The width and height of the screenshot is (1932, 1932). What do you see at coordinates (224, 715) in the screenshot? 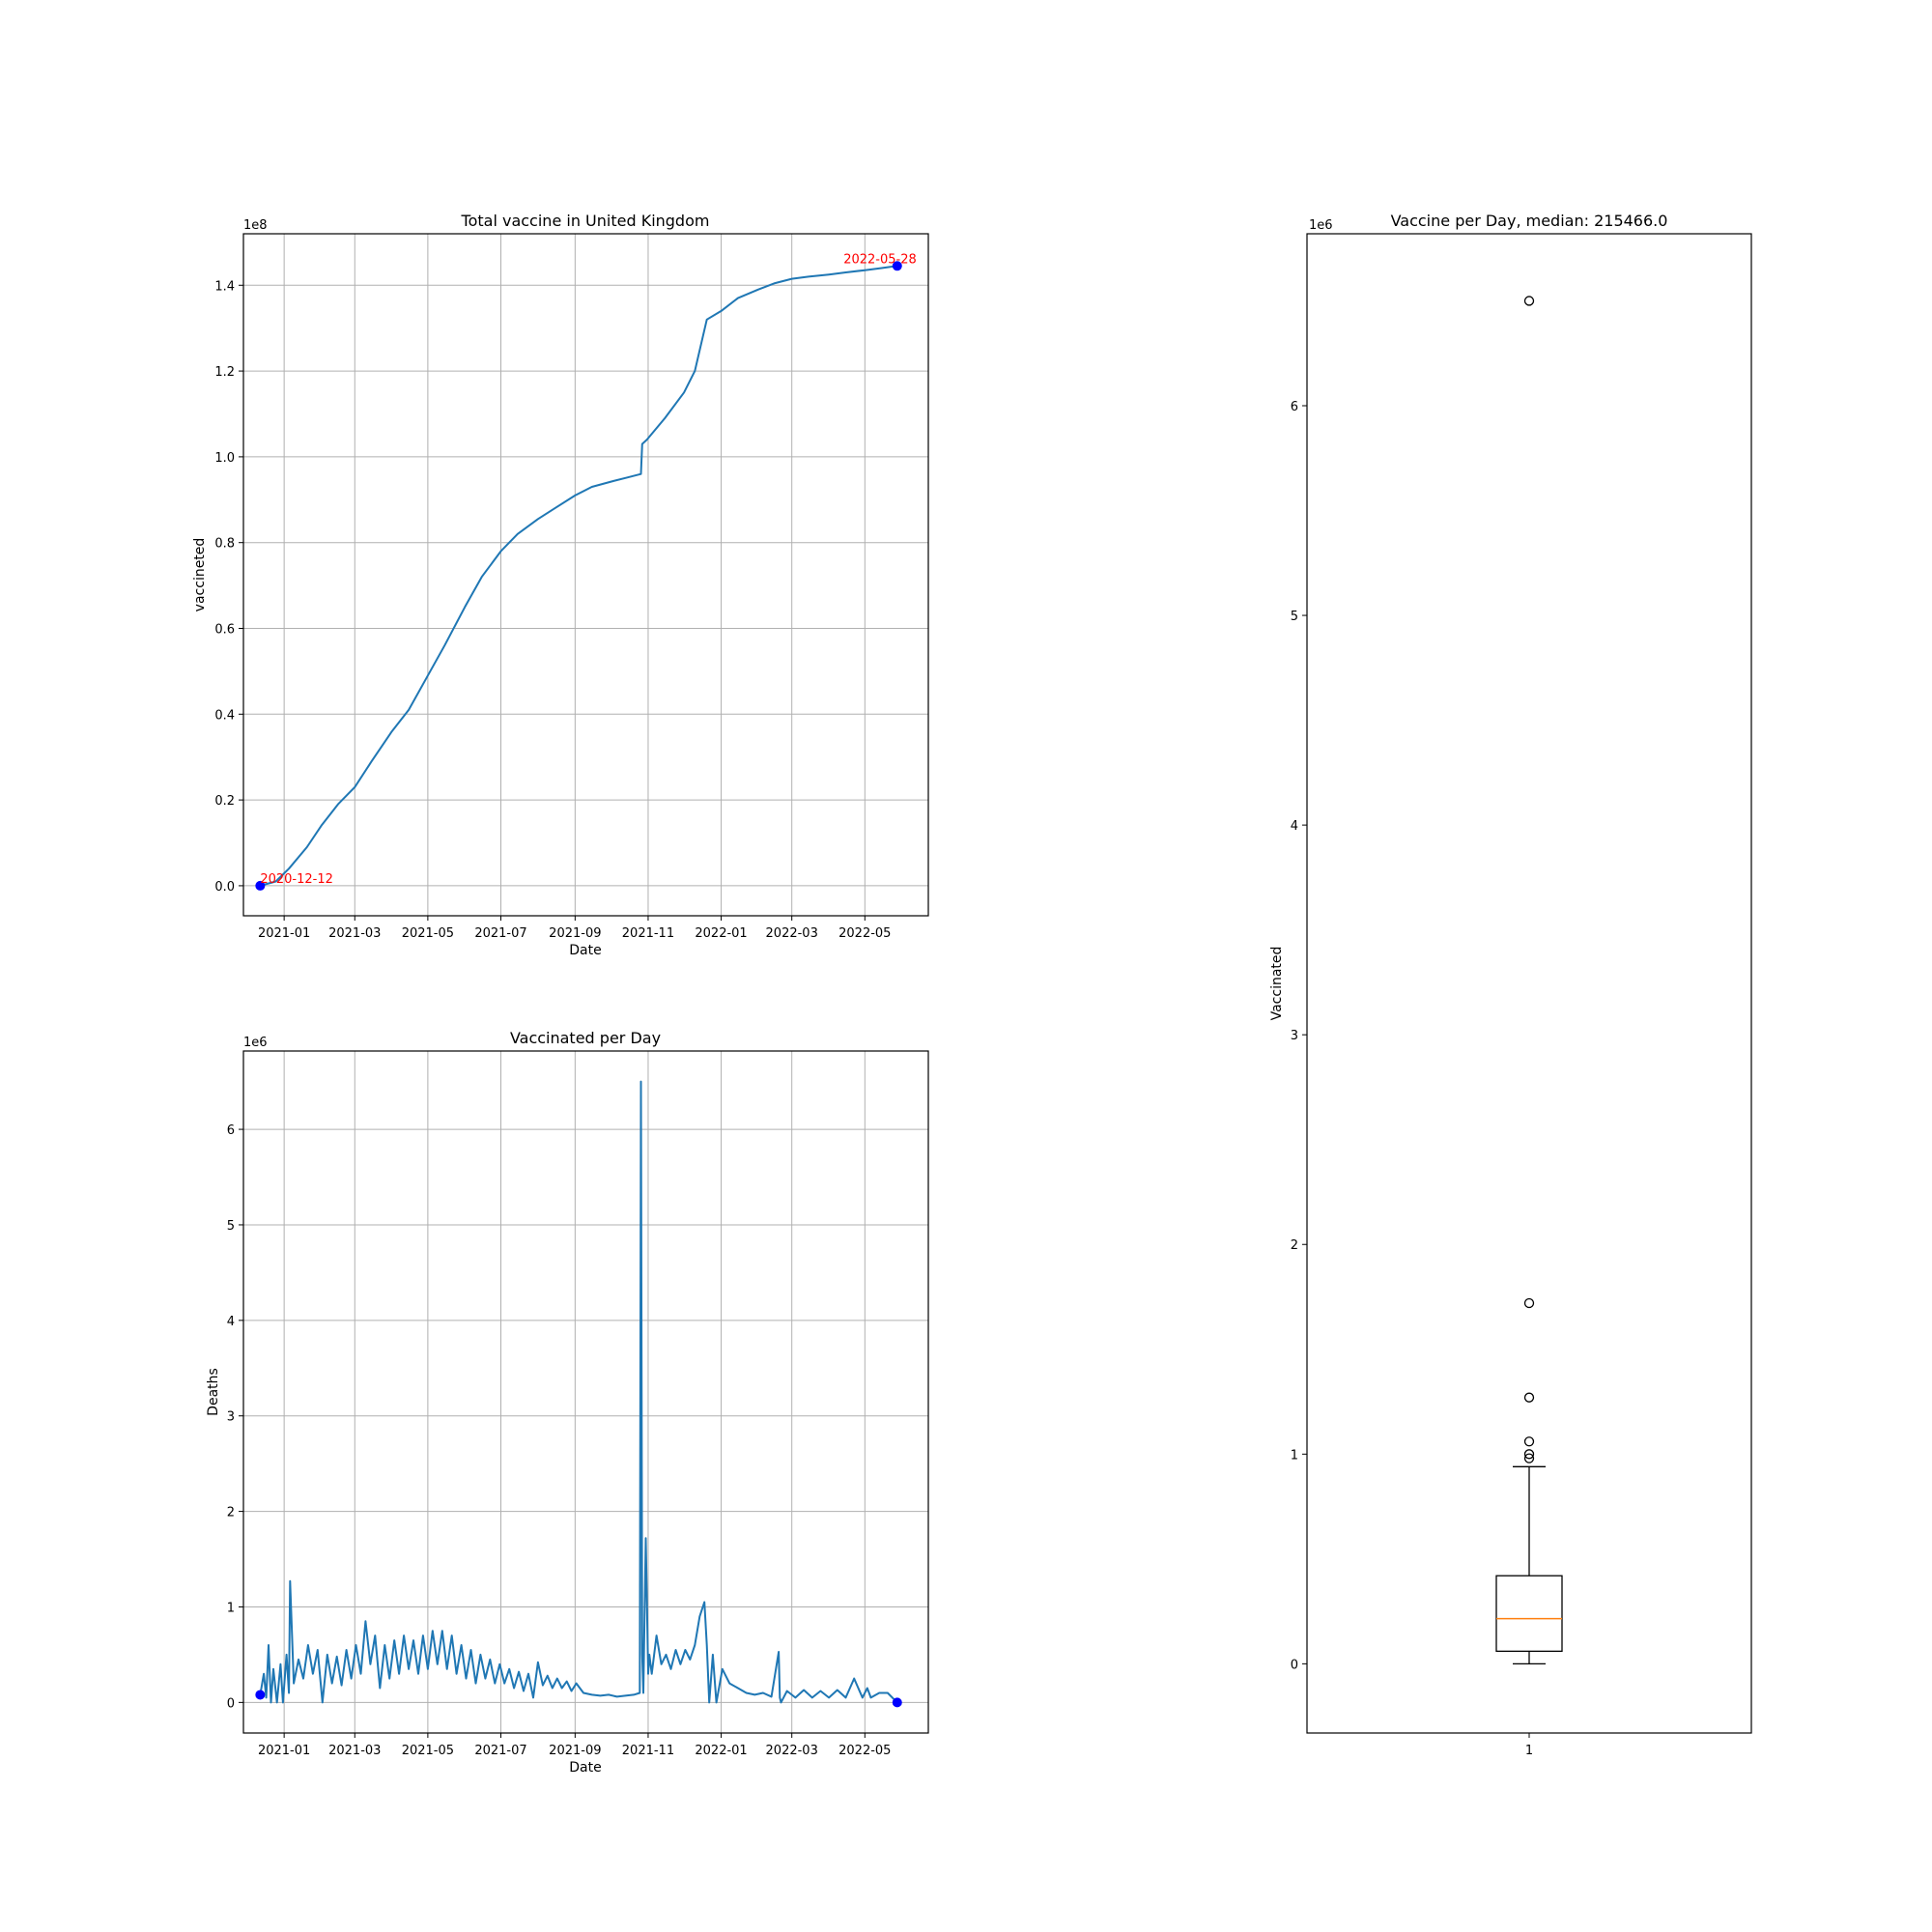
I see `y-tick-label: 0.4` at bounding box center [224, 715].